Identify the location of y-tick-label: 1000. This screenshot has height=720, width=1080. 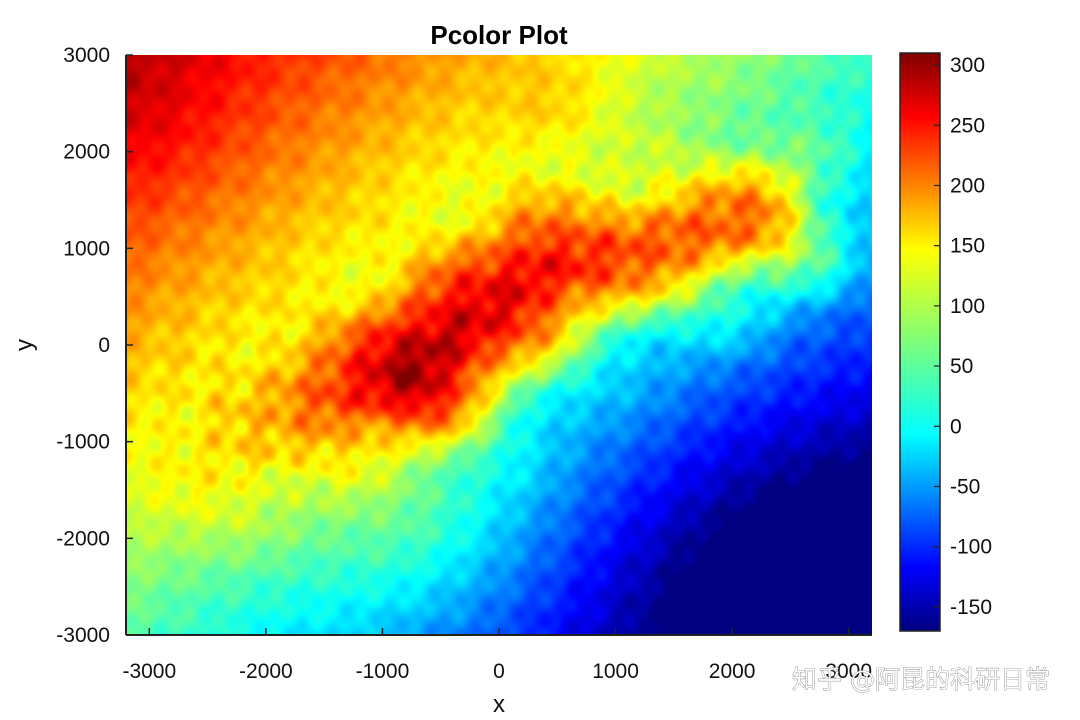
(86, 248).